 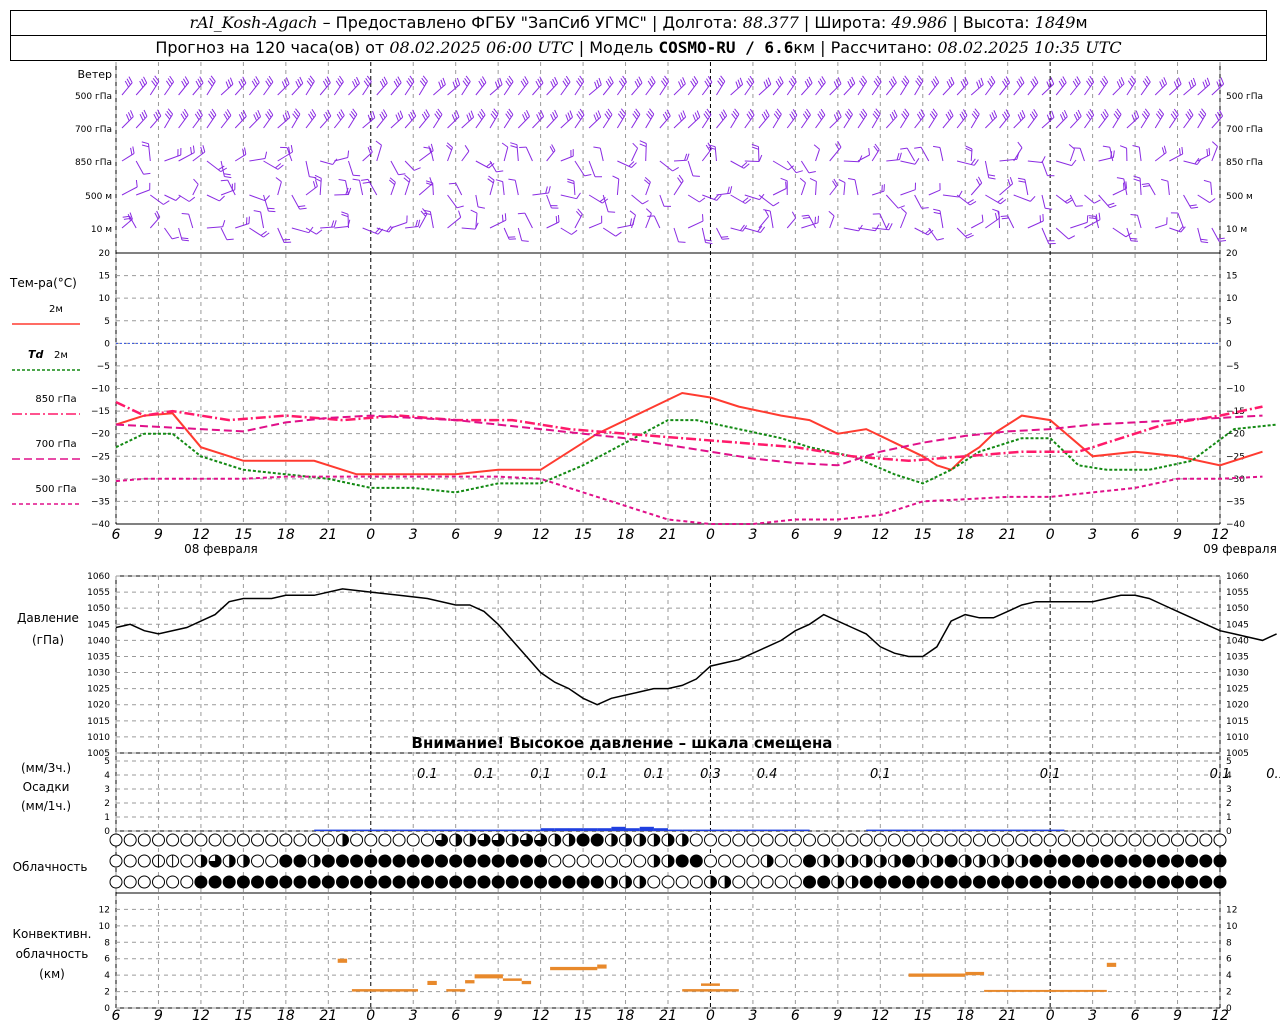 What do you see at coordinates (955, 22) in the screenshot?
I see `sep-3: |` at bounding box center [955, 22].